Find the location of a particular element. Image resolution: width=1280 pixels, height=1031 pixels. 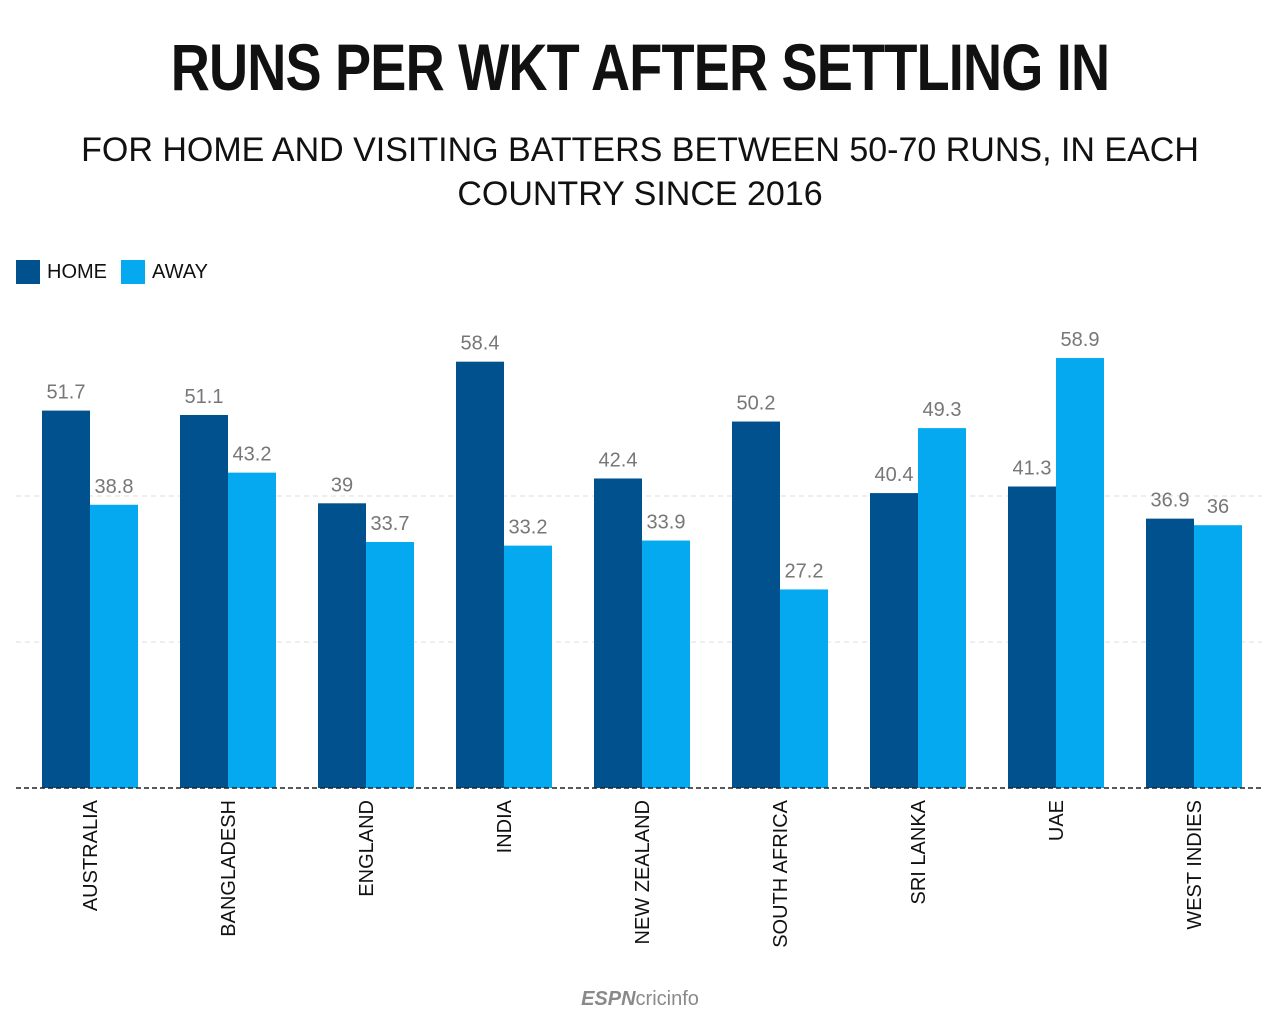

data-label: 39 is located at coordinates (342, 485).